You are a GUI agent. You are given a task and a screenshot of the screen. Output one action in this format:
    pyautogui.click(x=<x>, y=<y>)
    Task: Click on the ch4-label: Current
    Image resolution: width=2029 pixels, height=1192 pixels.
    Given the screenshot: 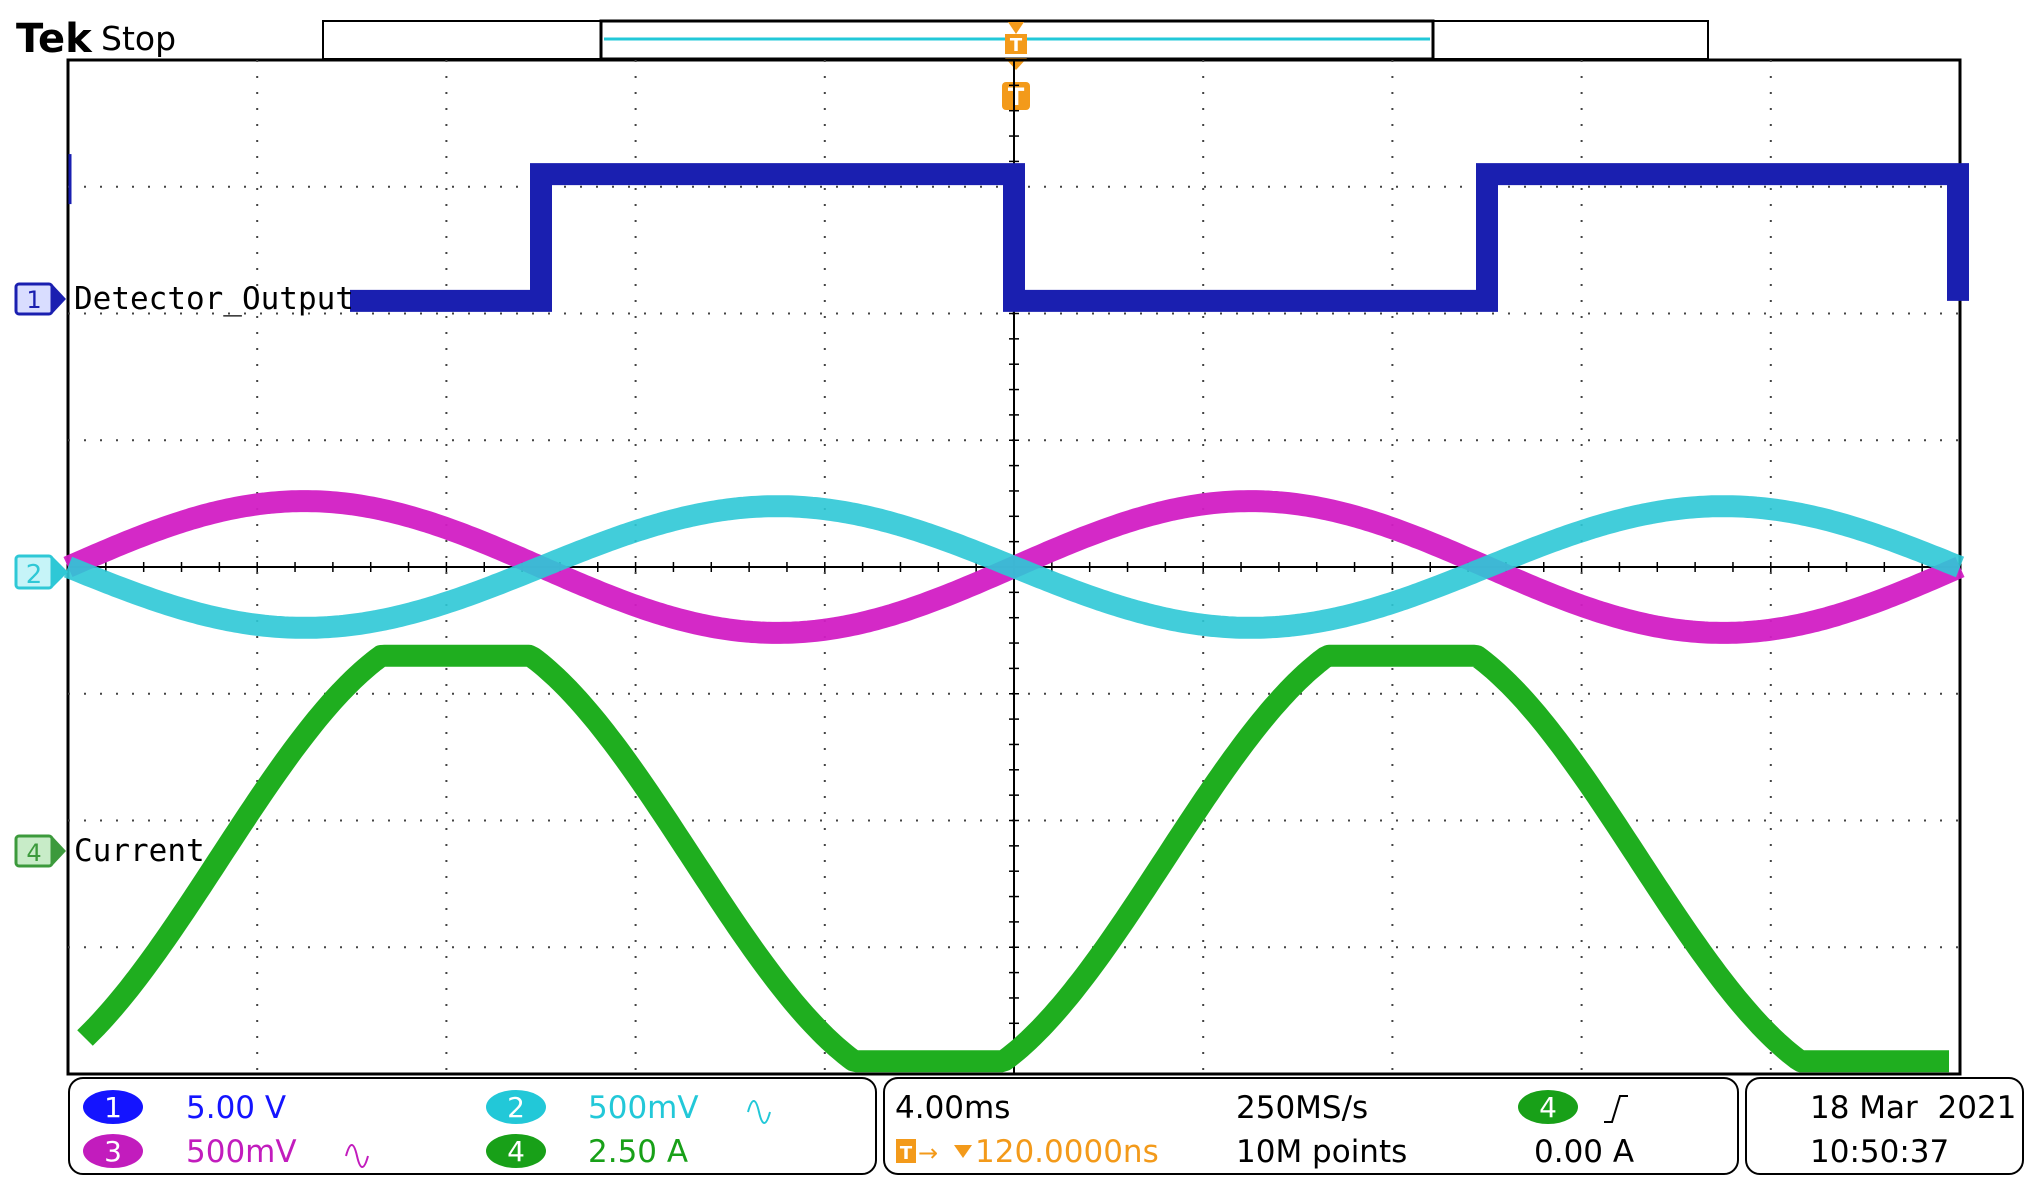 What is the action you would take?
    pyautogui.click(x=139, y=851)
    